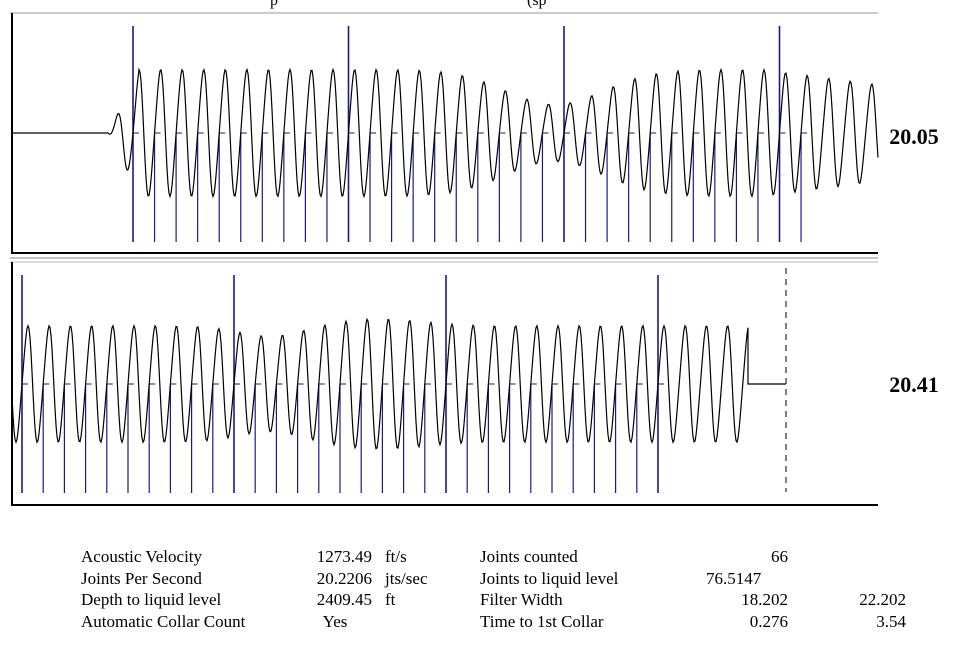 This screenshot has width=959, height=665. I want to click on stat-label: Time to 1st Collar, so click(542, 621).